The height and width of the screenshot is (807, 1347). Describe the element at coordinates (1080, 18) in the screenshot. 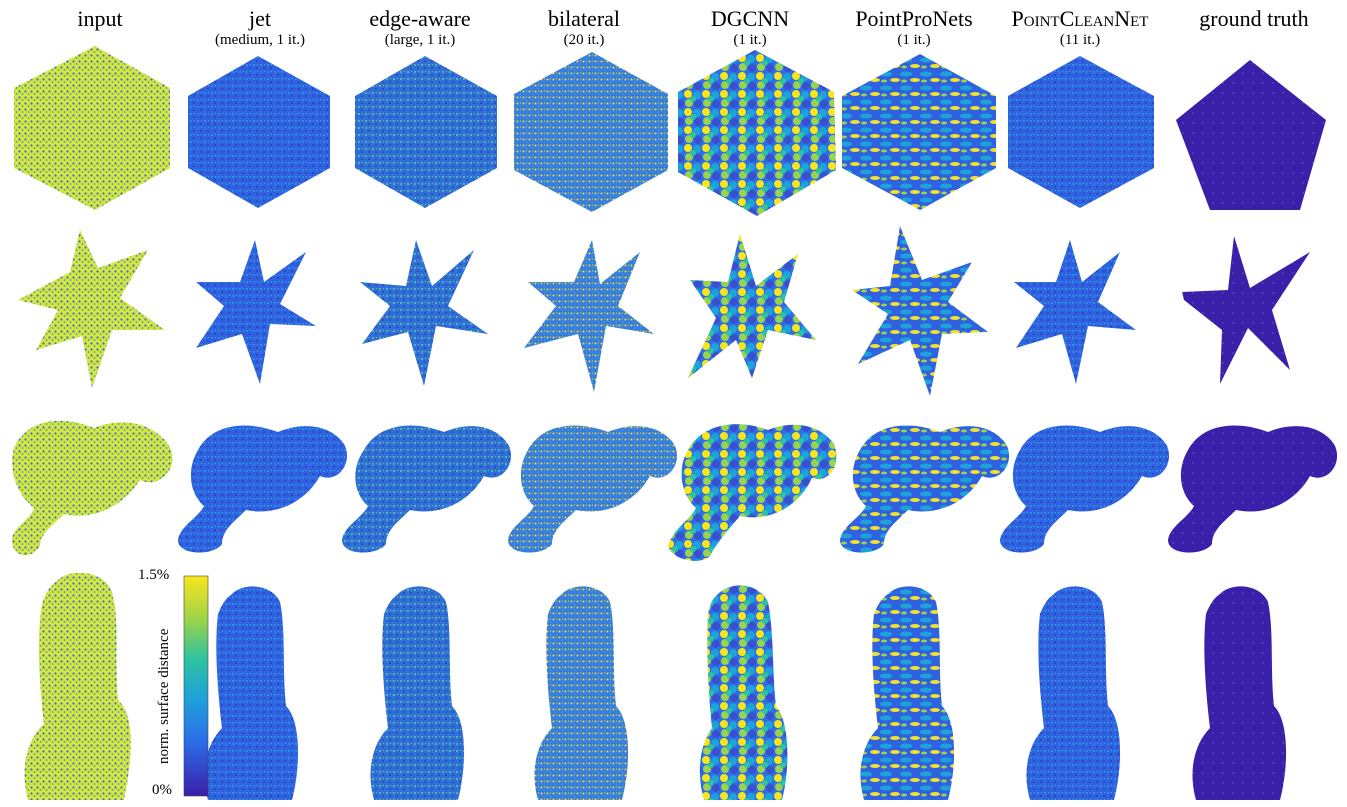

I see `column-title-text: PointCleanNet` at that location.